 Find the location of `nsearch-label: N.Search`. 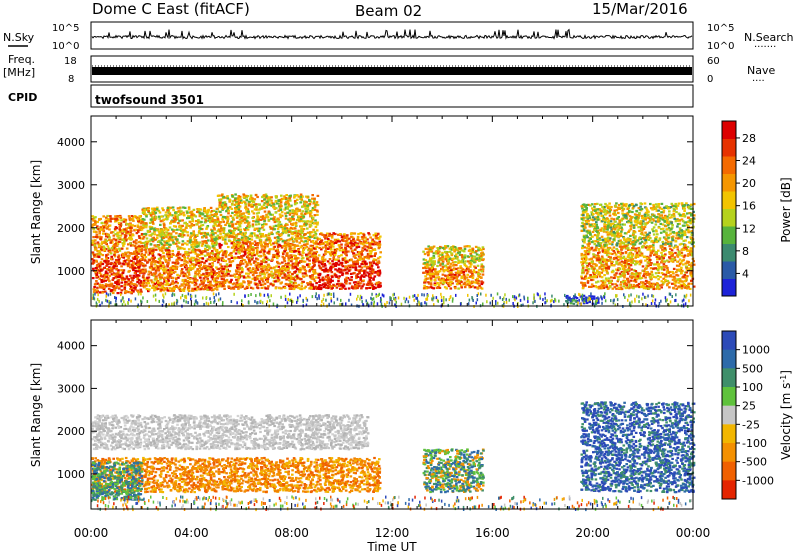

nsearch-label: N.Search is located at coordinates (769, 37).